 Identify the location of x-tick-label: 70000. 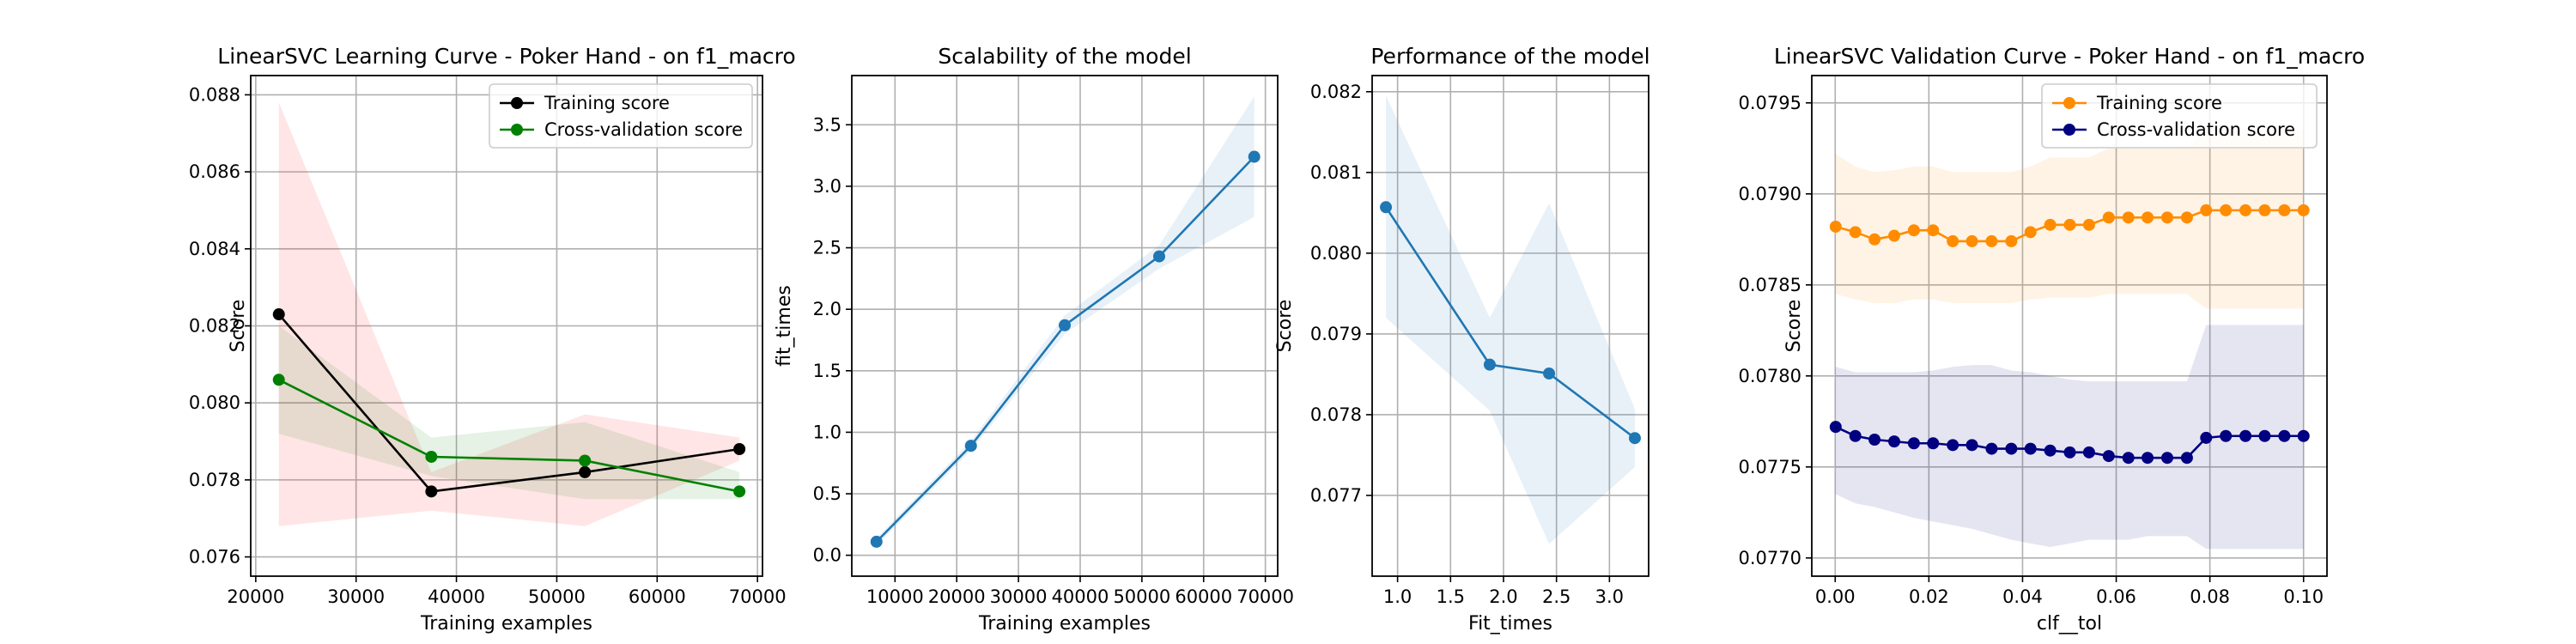
(1265, 596).